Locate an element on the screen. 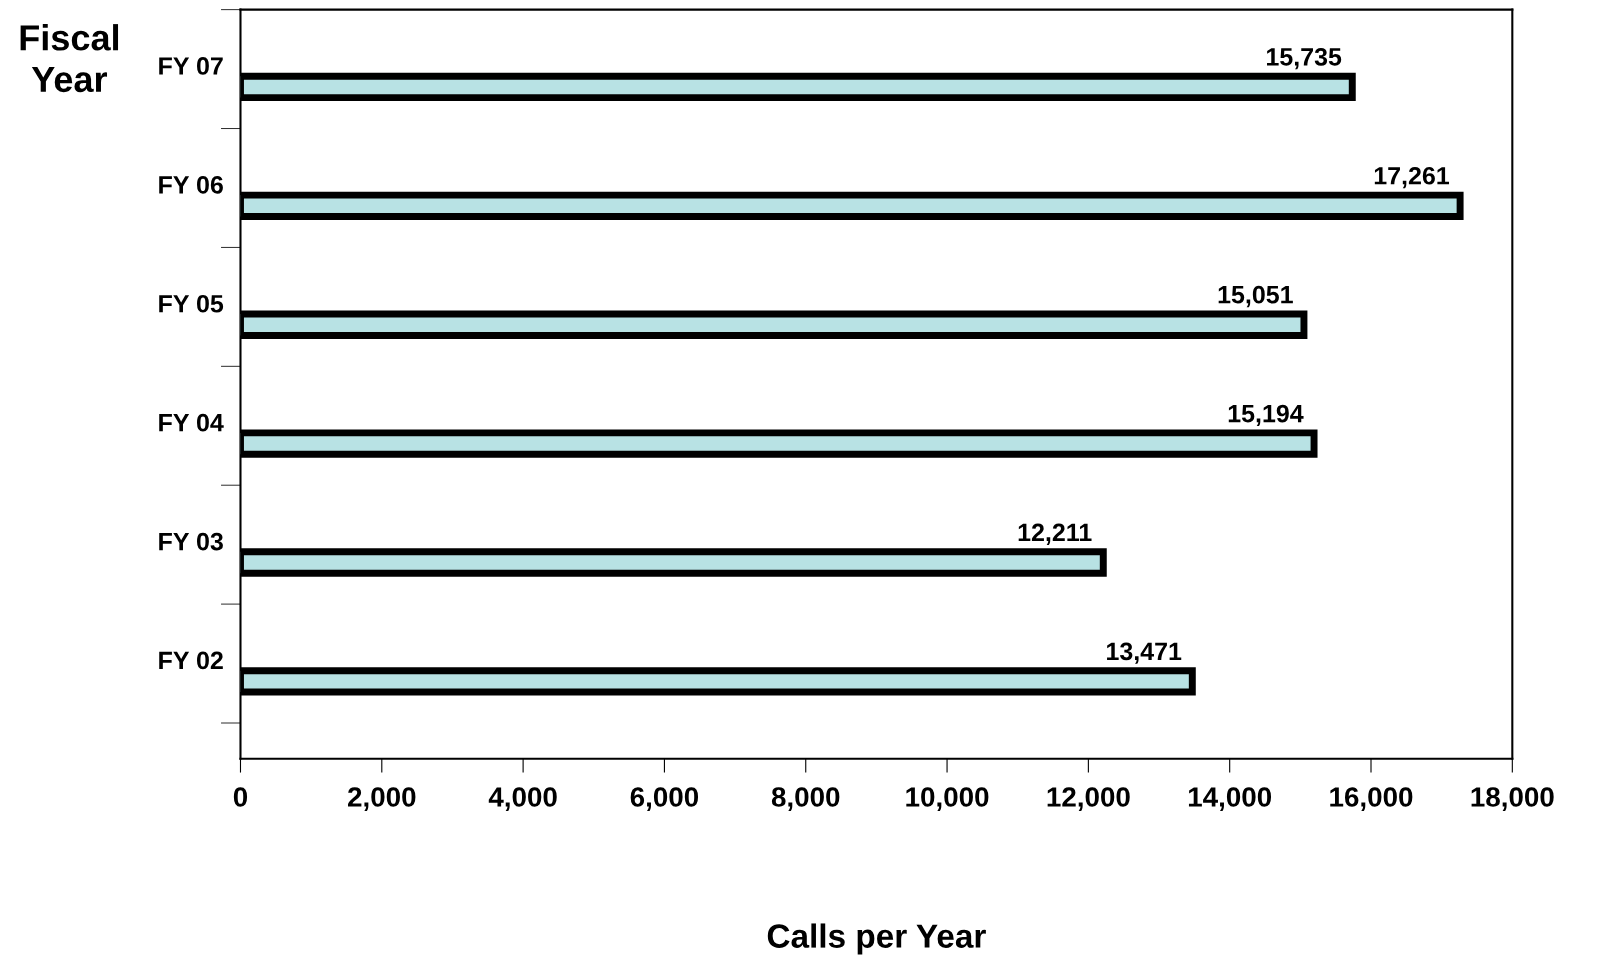 The image size is (1614, 964). x-axis-title: Calls per Year is located at coordinates (876, 939).